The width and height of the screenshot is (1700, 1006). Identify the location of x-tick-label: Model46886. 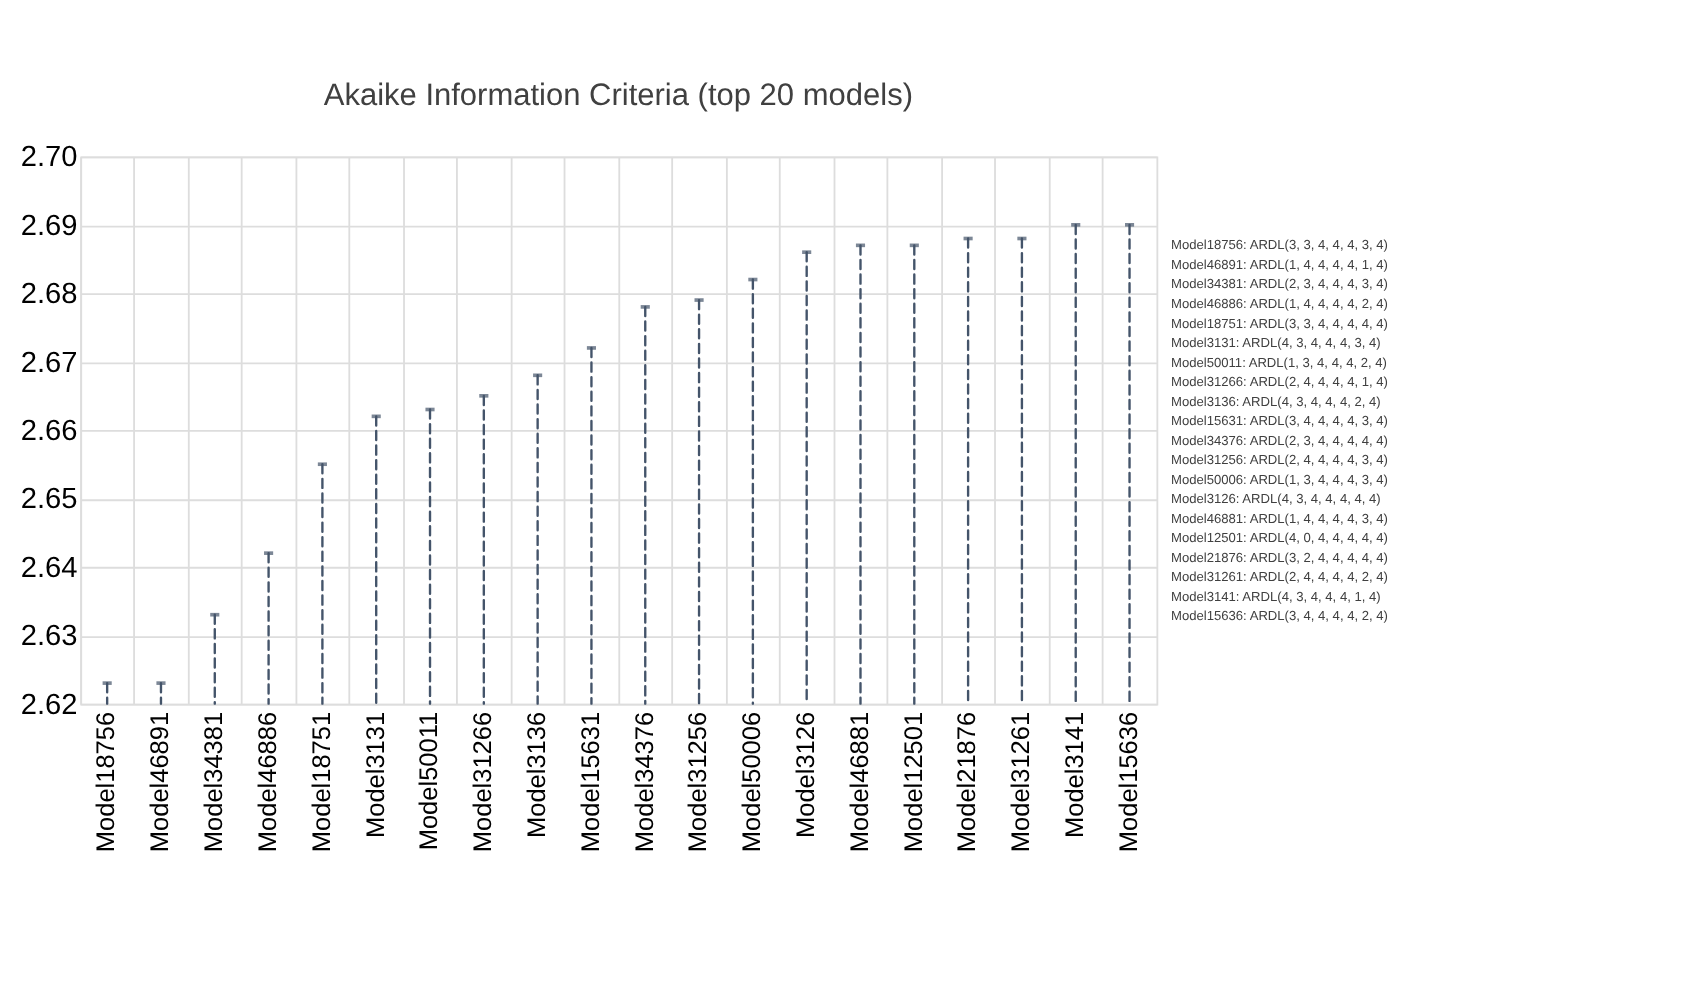
(266, 782).